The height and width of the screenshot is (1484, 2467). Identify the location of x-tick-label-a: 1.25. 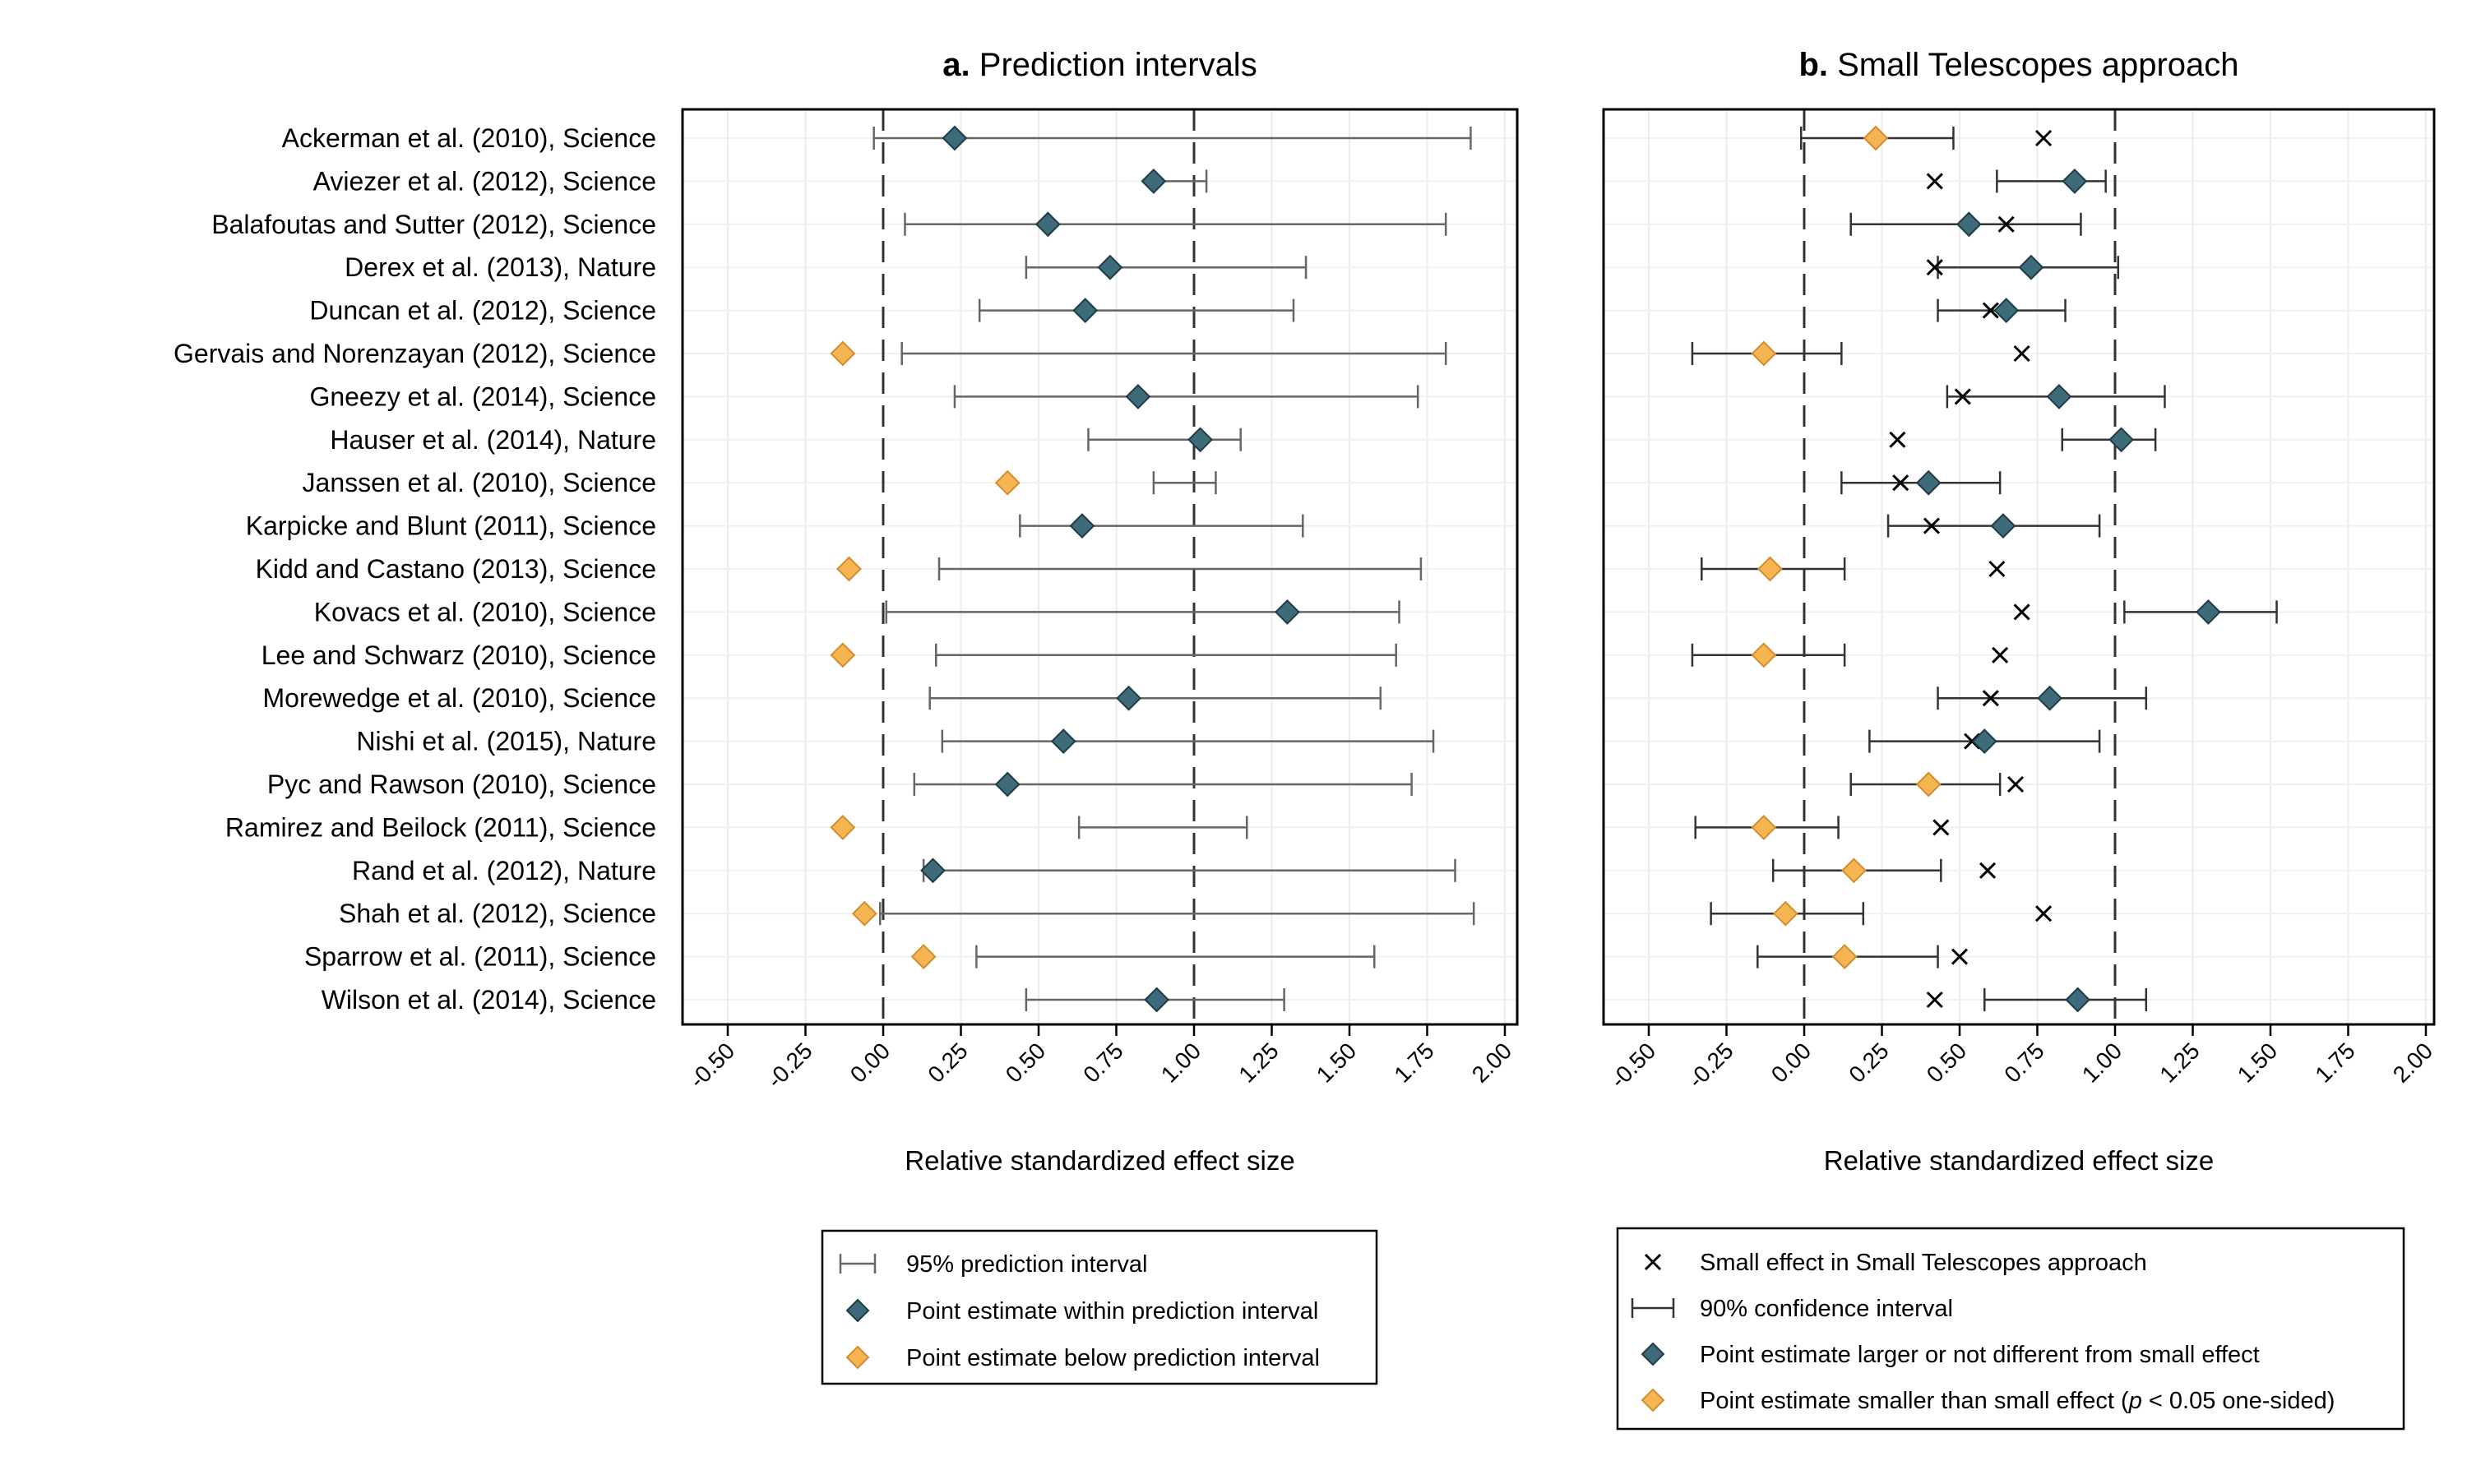
(1259, 1062).